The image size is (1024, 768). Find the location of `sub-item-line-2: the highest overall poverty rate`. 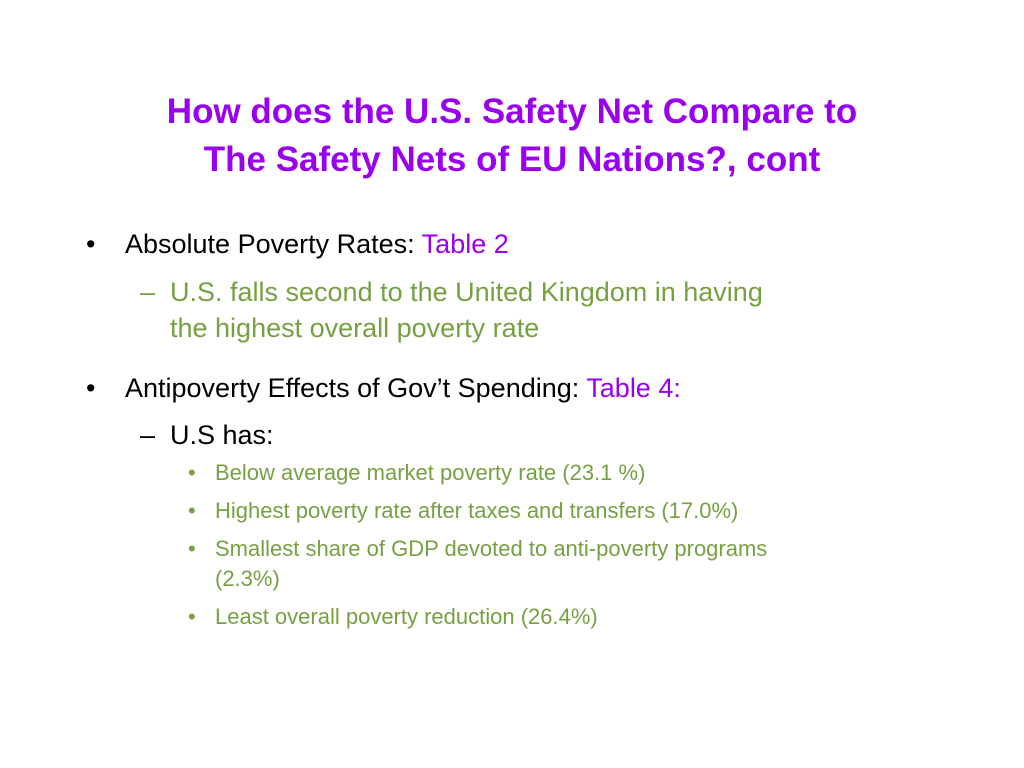

sub-item-line-2: the highest overall poverty rate is located at coordinates (355, 328).